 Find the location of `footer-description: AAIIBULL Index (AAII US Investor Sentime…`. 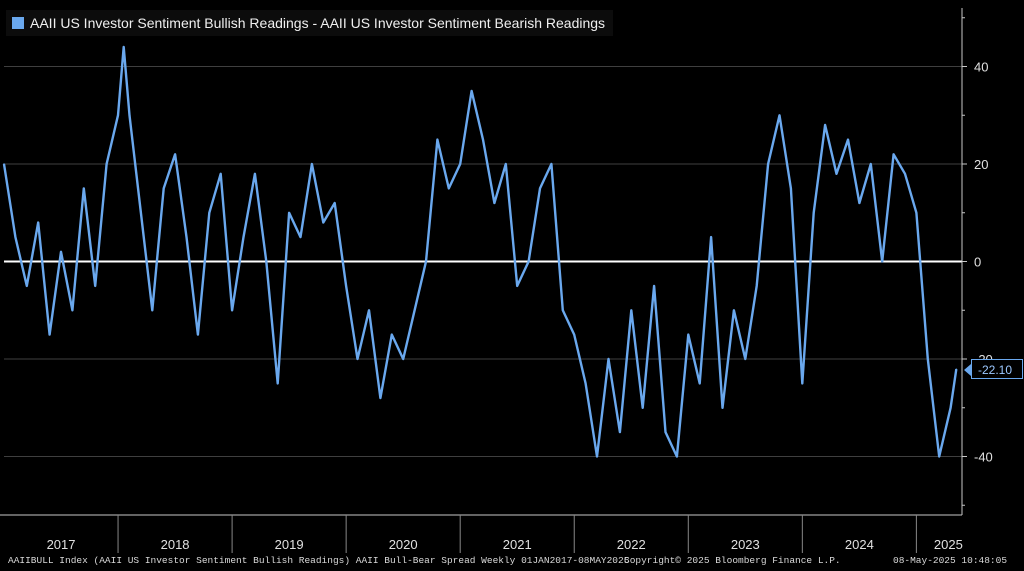

footer-description: AAIIBULL Index (AAII US Investor Sentime… is located at coordinates (319, 560).